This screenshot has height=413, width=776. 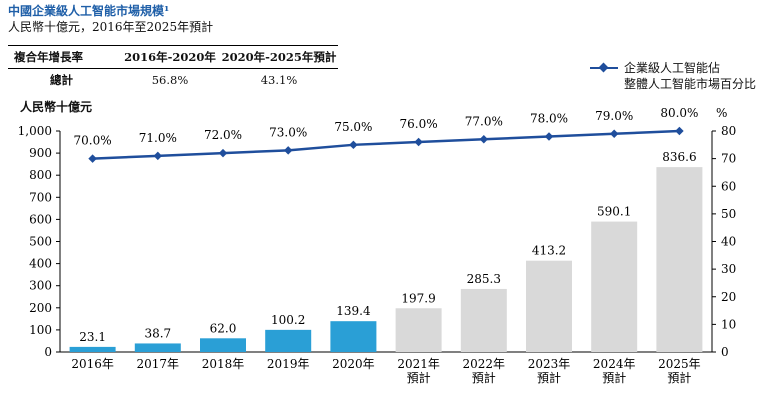 What do you see at coordinates (223, 364) in the screenshot?
I see `x-tick-label: 2018年` at bounding box center [223, 364].